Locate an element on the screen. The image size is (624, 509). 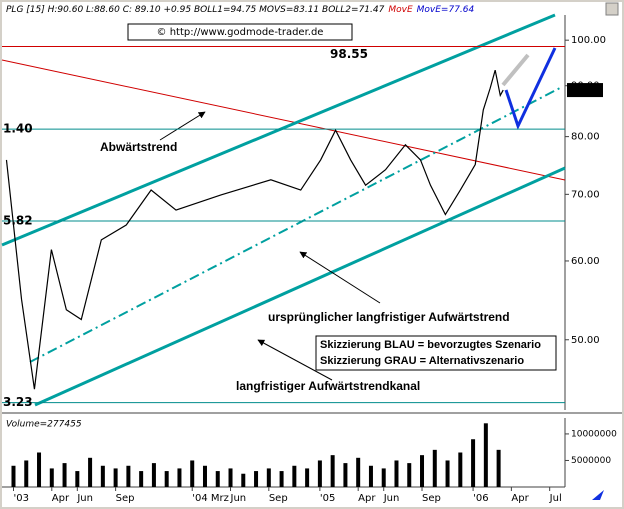
x-tick-label: '03 is located at coordinates (20, 498).